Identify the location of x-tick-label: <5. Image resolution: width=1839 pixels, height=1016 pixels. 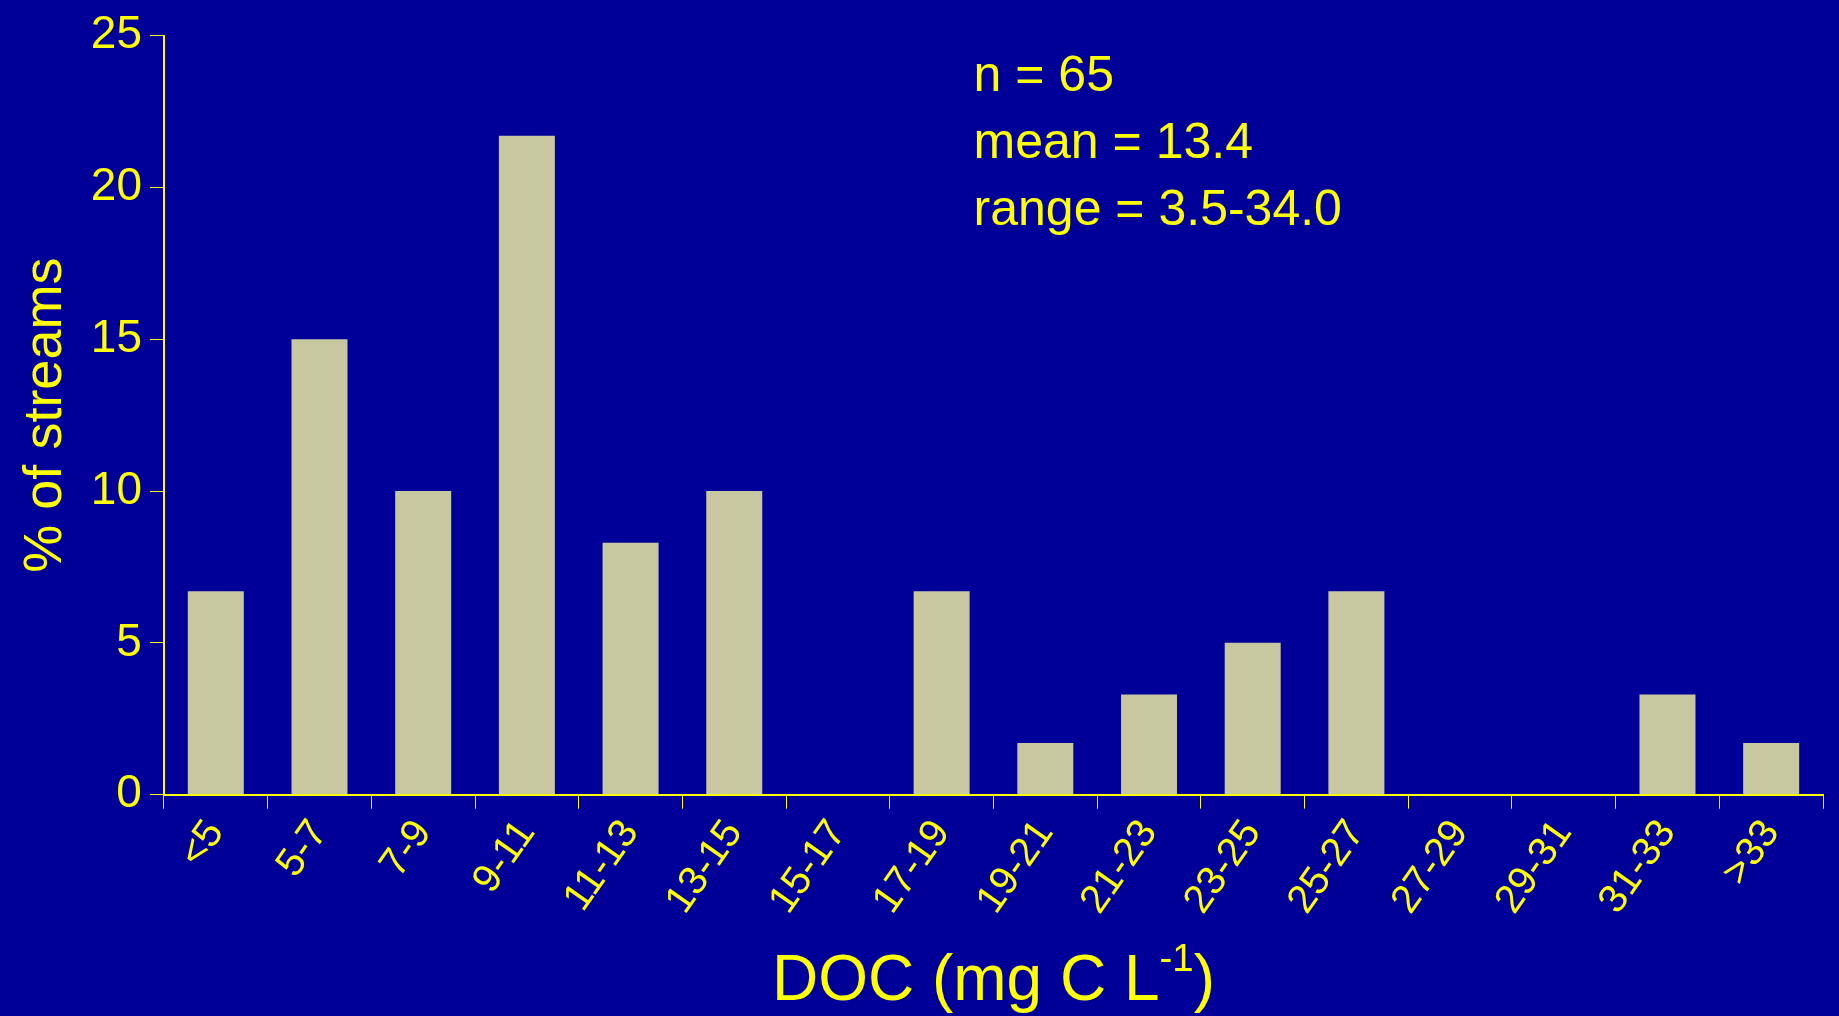
(200, 842).